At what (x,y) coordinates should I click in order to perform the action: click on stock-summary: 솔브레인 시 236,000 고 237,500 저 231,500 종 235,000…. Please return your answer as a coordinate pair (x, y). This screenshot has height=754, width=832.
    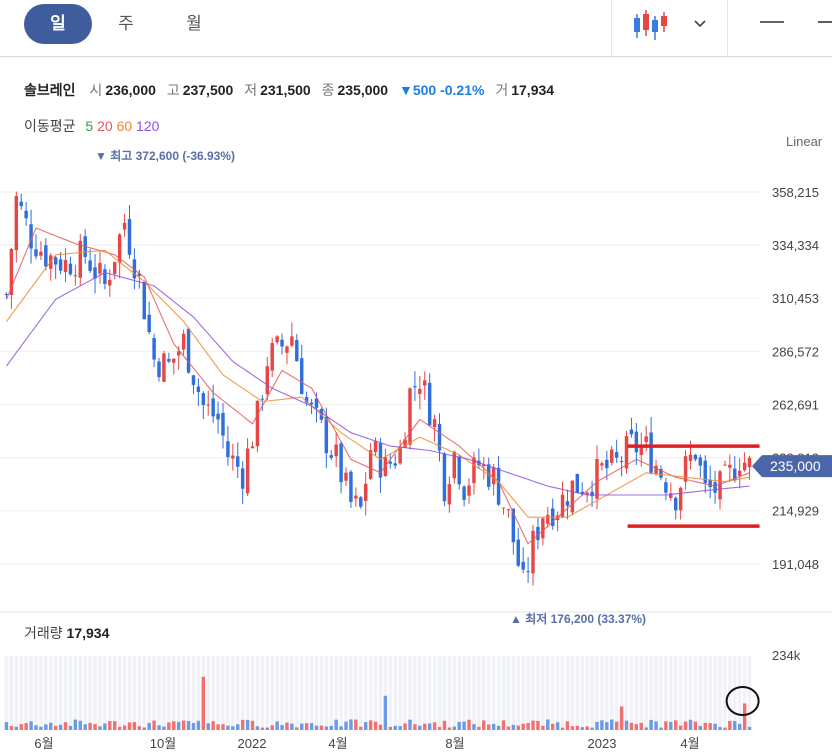
    Looking at the image, I should click on (292, 90).